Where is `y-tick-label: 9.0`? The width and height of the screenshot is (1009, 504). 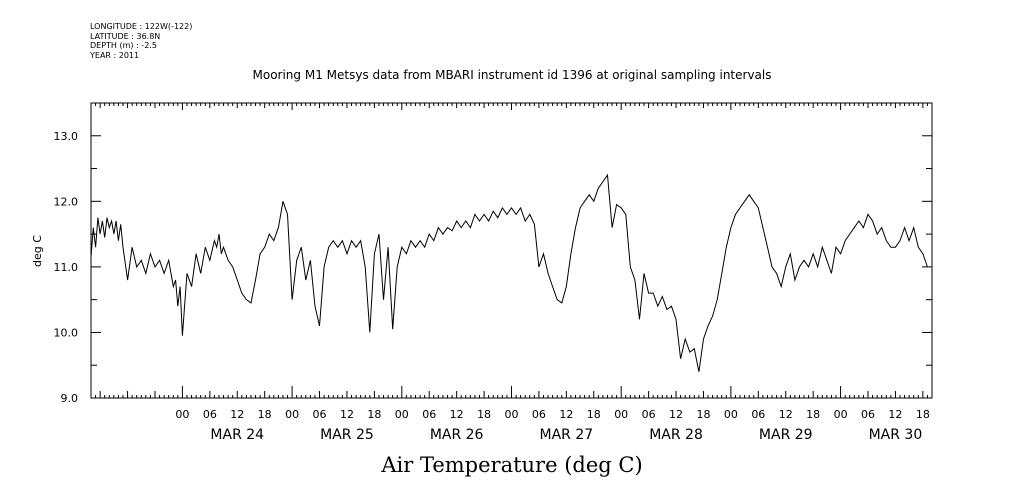 y-tick-label: 9.0 is located at coordinates (70, 398).